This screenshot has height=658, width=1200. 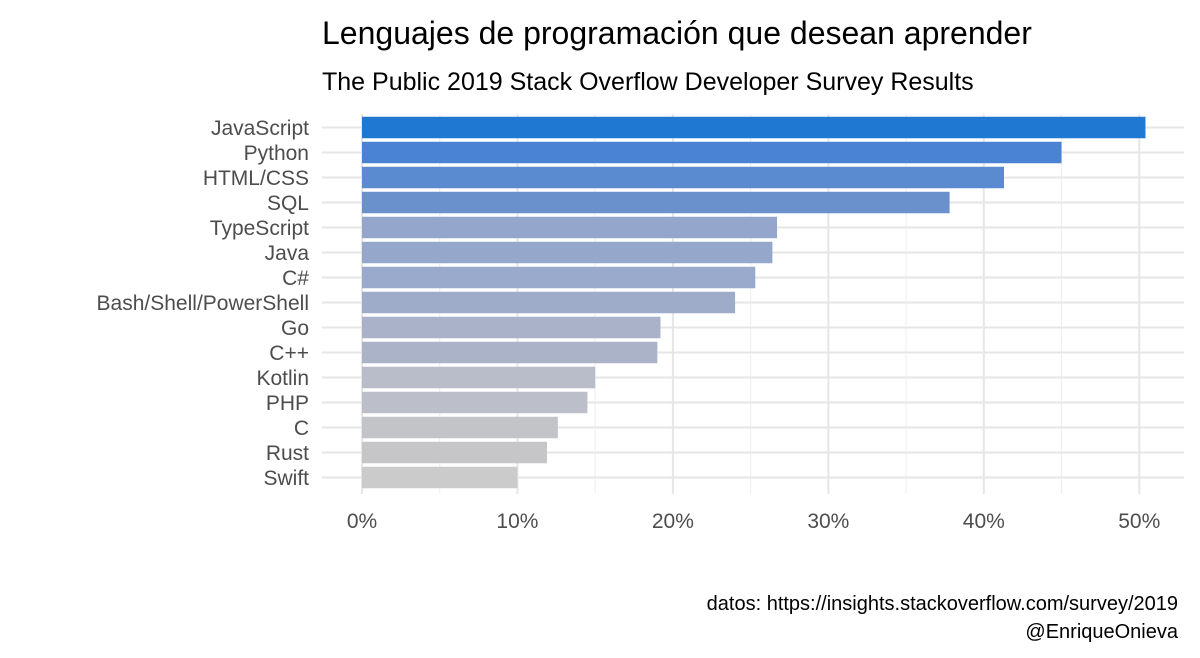 What do you see at coordinates (259, 228) in the screenshot?
I see `category-label: TypeScript` at bounding box center [259, 228].